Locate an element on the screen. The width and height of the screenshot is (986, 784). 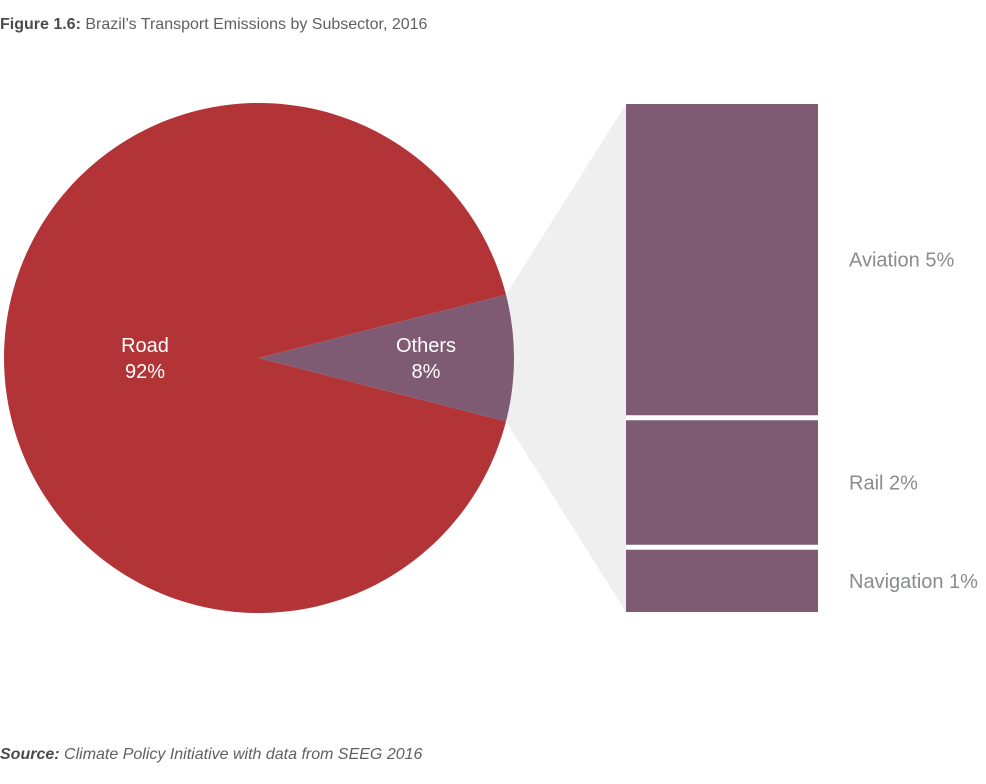
figure-title-prefix: Figure 1.6: is located at coordinates (40, 24).